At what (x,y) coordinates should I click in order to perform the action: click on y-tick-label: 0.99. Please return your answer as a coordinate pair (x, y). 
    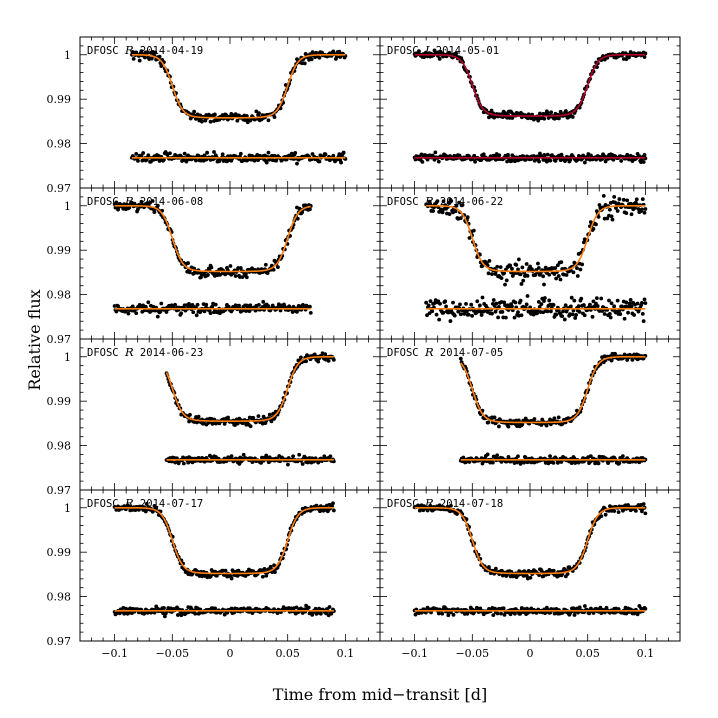
    Looking at the image, I should click on (59, 250).